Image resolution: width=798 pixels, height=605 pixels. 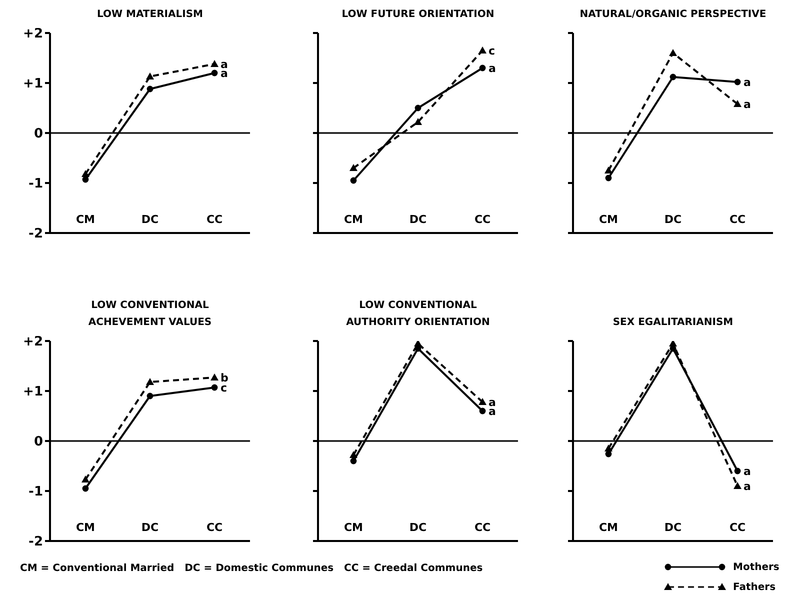 What do you see at coordinates (418, 314) in the screenshot?
I see `chart-title: LOW CONVENTIONAL AUTHORITY ORIENTATION` at bounding box center [418, 314].